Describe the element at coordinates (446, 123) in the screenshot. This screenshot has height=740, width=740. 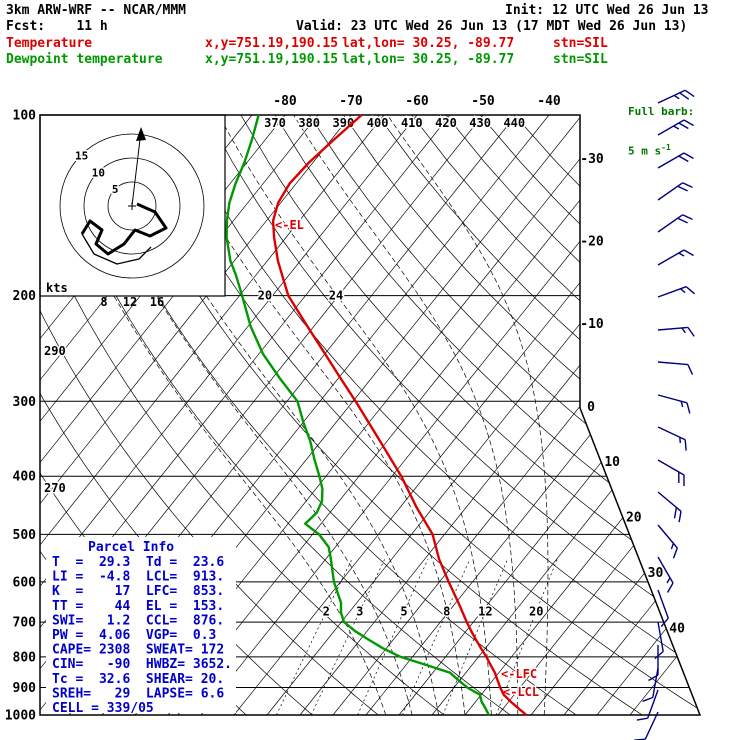
I see `dry-adiabat-label: 420` at that location.